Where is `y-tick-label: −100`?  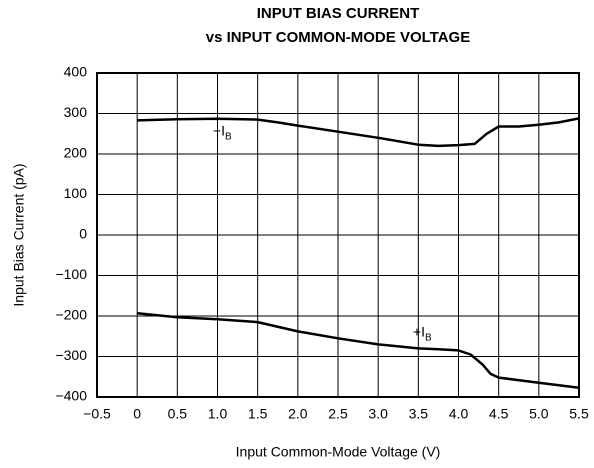 y-tick-label: −100 is located at coordinates (71, 274).